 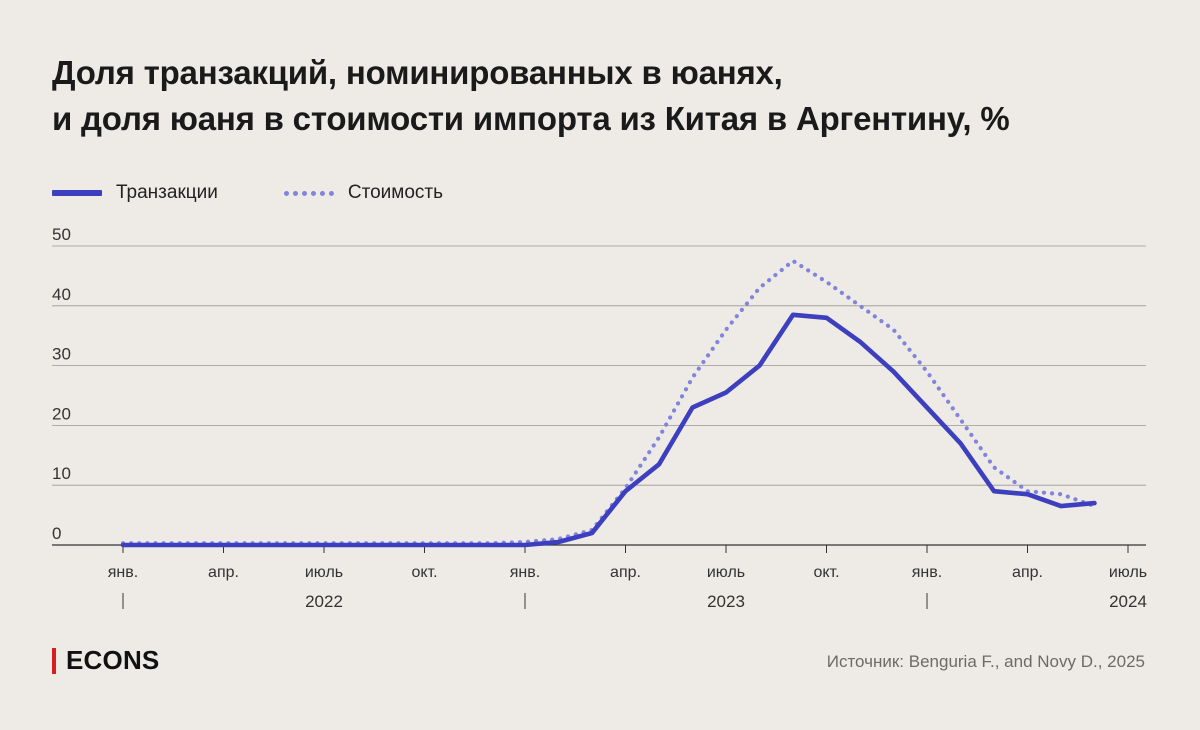 What do you see at coordinates (61, 473) in the screenshot?
I see `y-tick-label: 10` at bounding box center [61, 473].